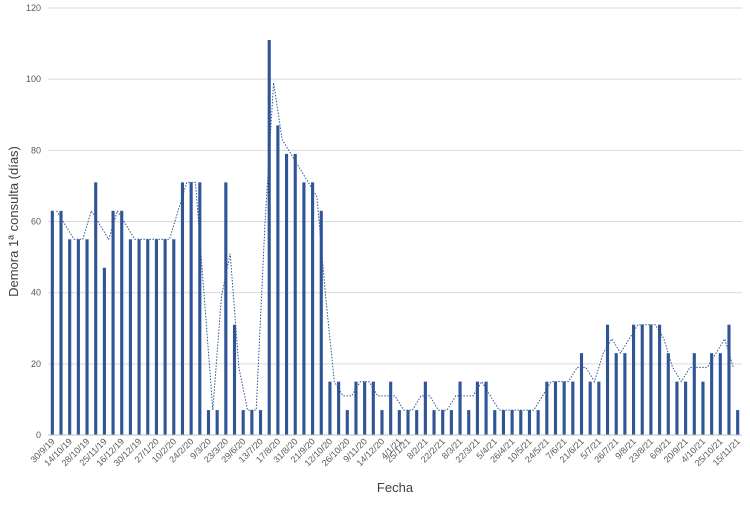  I want to click on y-tick-label: 80, so click(36, 150).